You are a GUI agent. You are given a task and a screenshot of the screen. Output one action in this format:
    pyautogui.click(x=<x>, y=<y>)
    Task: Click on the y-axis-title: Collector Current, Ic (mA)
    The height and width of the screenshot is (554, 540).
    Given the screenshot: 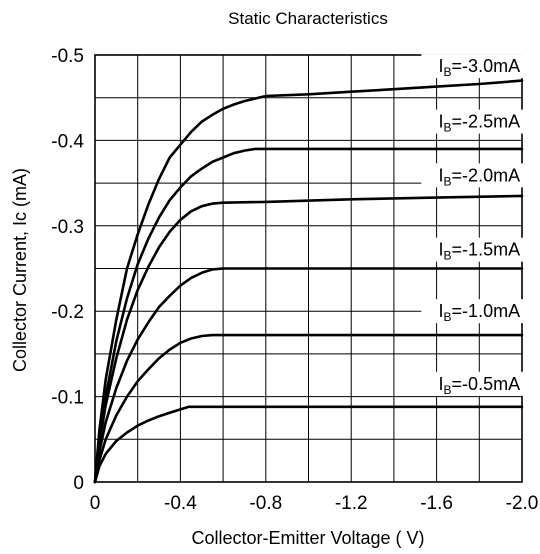 What is the action you would take?
    pyautogui.click(x=20, y=270)
    